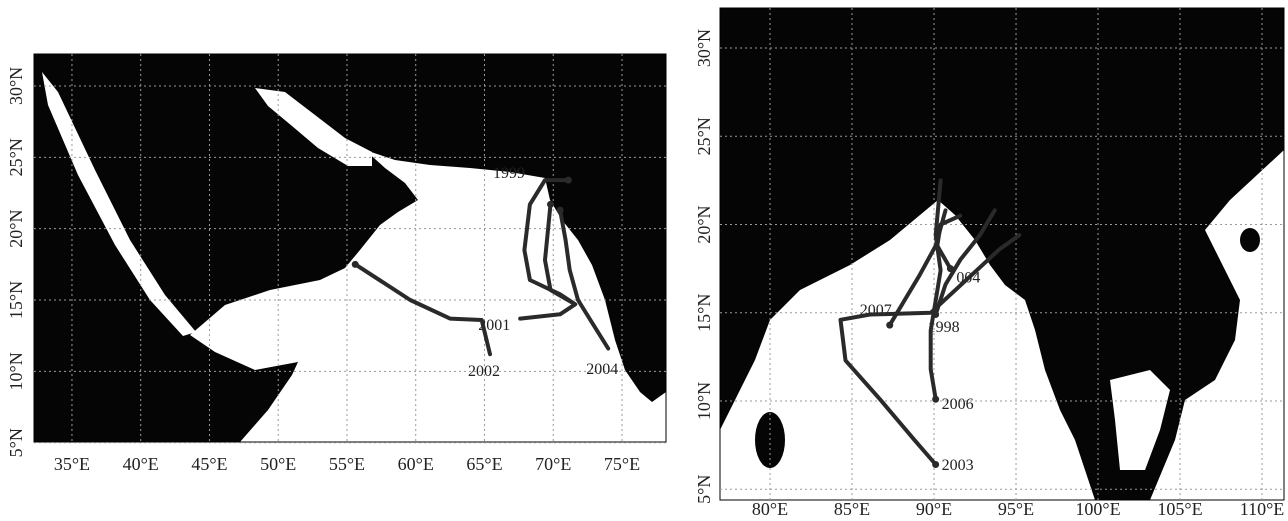 Image resolution: width=1288 pixels, height=521 pixels. I want to click on x-tick-label: 65°E, so click(484, 464).